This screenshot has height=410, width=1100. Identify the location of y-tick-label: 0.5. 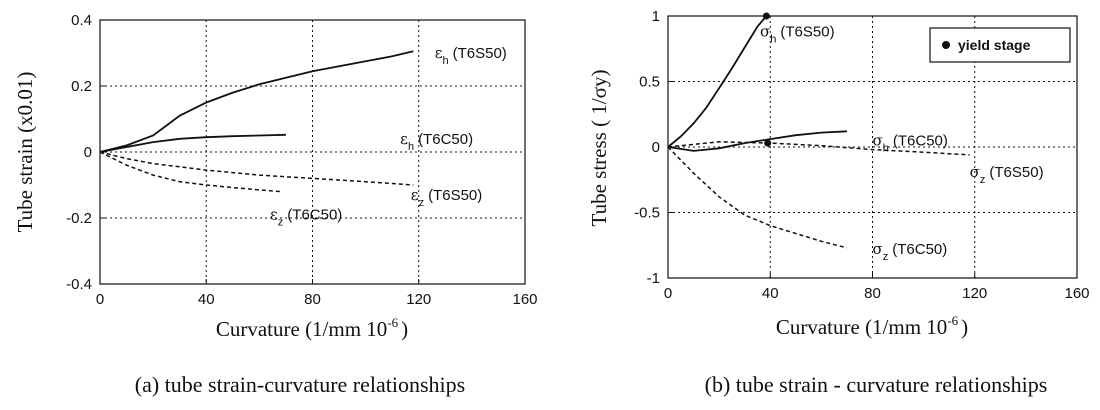
(649, 82).